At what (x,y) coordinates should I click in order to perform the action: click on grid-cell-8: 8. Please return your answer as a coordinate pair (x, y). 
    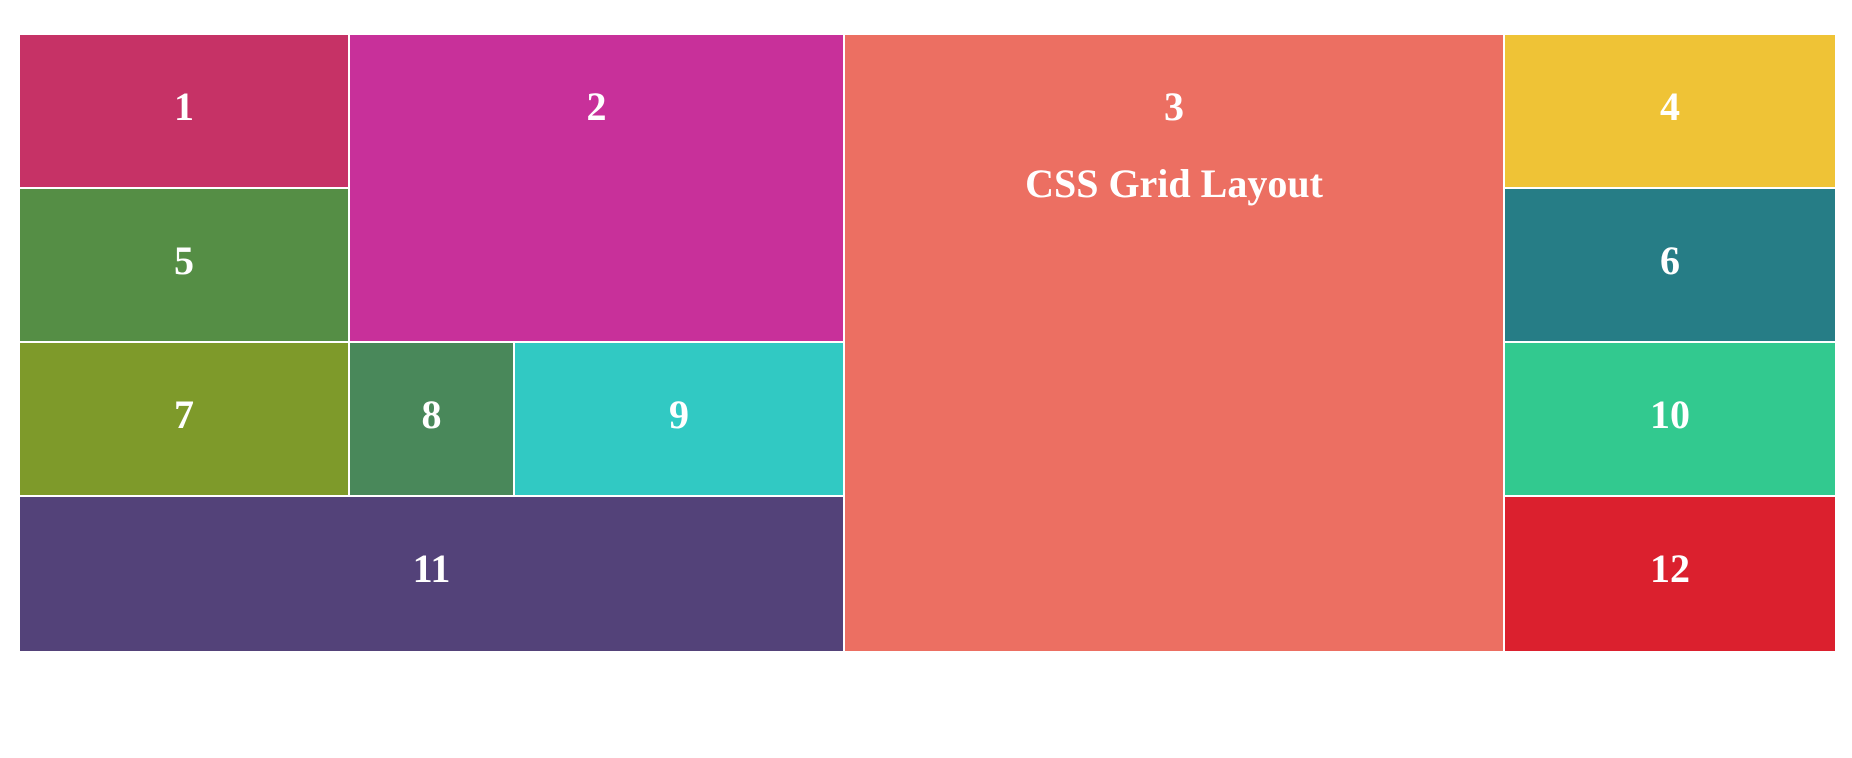
    Looking at the image, I should click on (432, 420).